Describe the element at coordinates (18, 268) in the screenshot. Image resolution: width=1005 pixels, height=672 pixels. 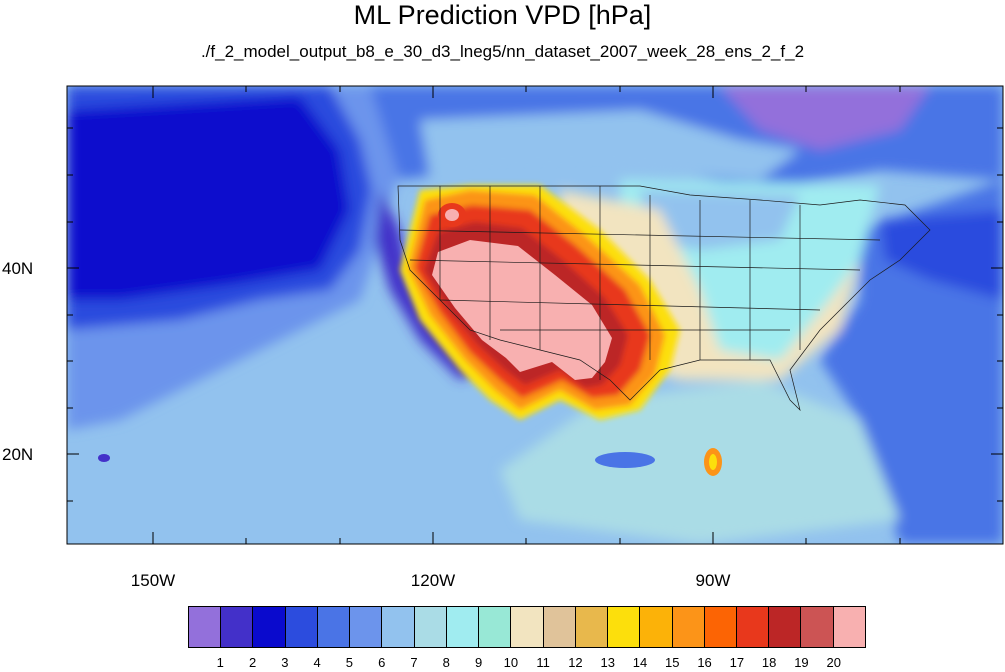
I see `lat-label-40n: 40N` at that location.